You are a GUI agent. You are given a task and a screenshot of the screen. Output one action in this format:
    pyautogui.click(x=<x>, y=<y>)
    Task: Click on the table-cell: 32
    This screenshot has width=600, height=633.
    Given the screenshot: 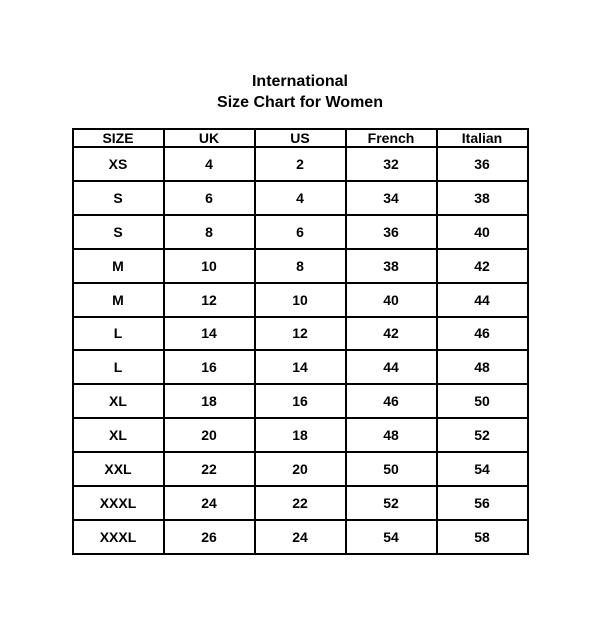 What is the action you would take?
    pyautogui.click(x=391, y=164)
    